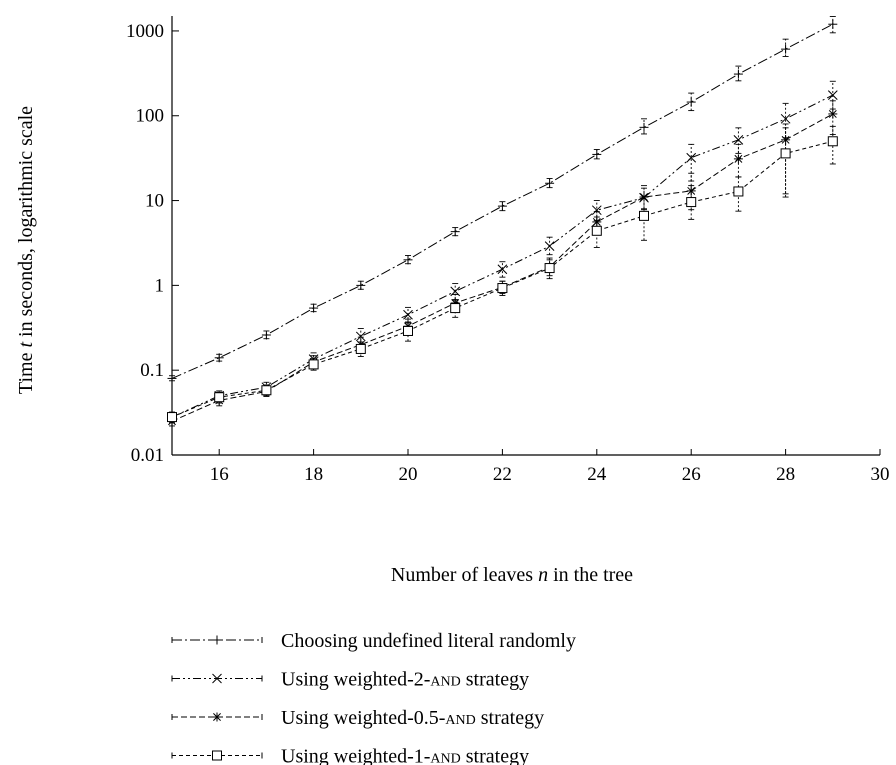  I want to click on legend-item-1: Choosing undefined literal randomly, so click(374, 641).